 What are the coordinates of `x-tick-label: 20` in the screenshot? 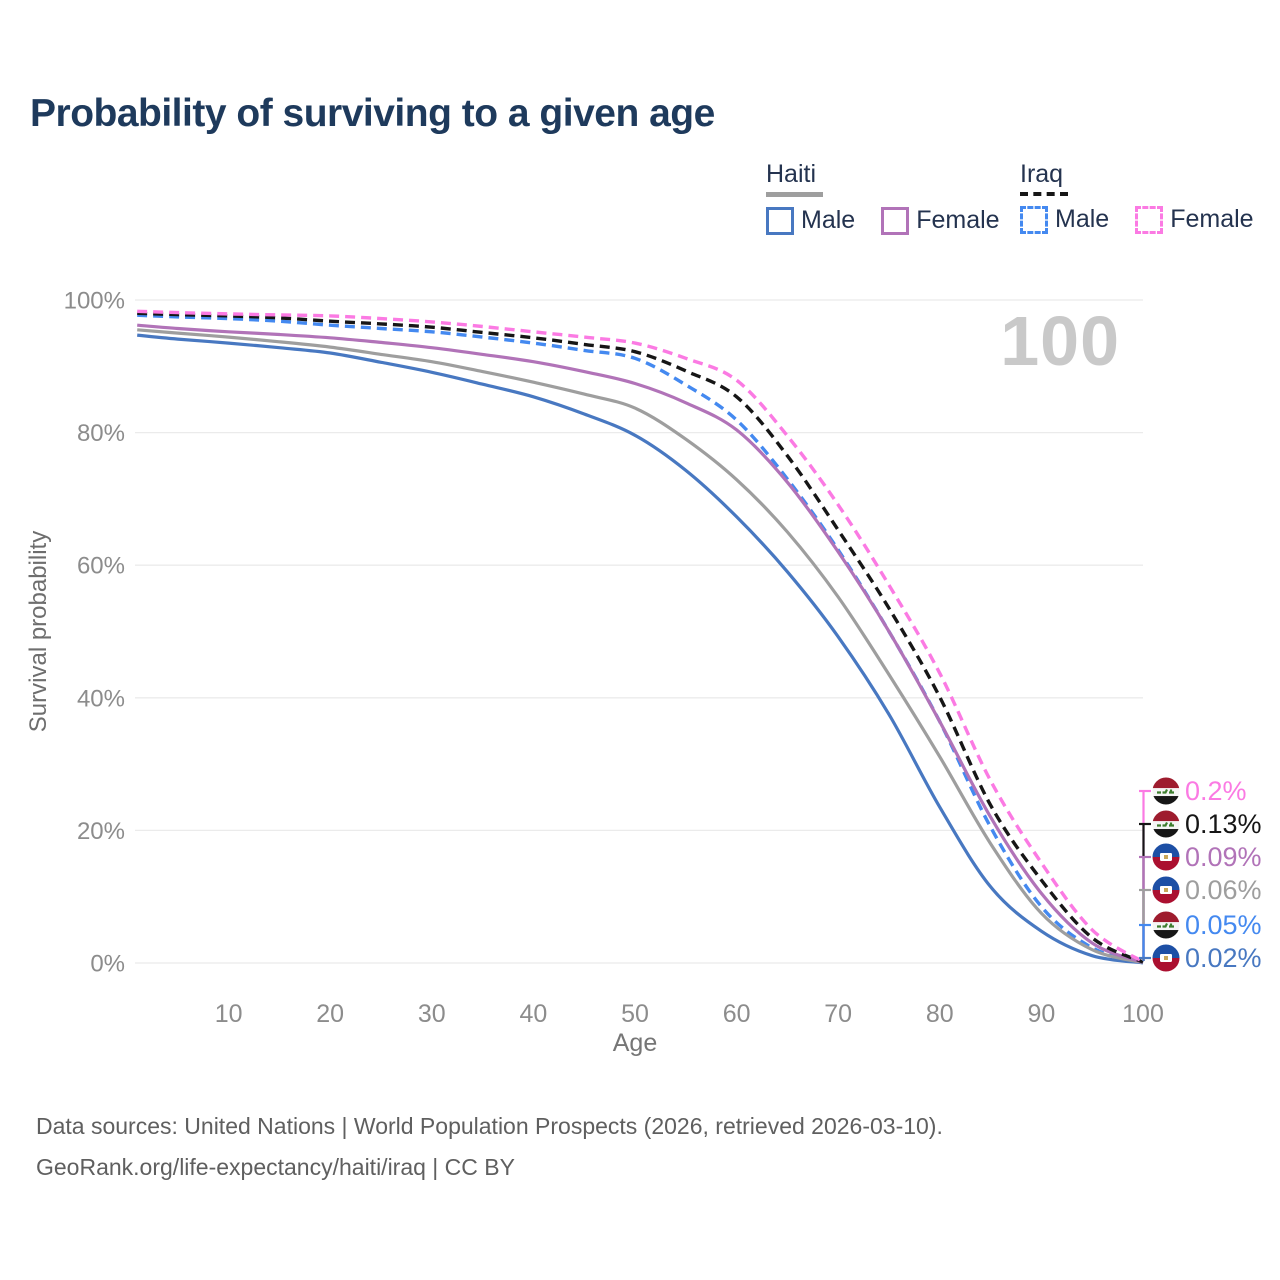 It's located at (330, 1014).